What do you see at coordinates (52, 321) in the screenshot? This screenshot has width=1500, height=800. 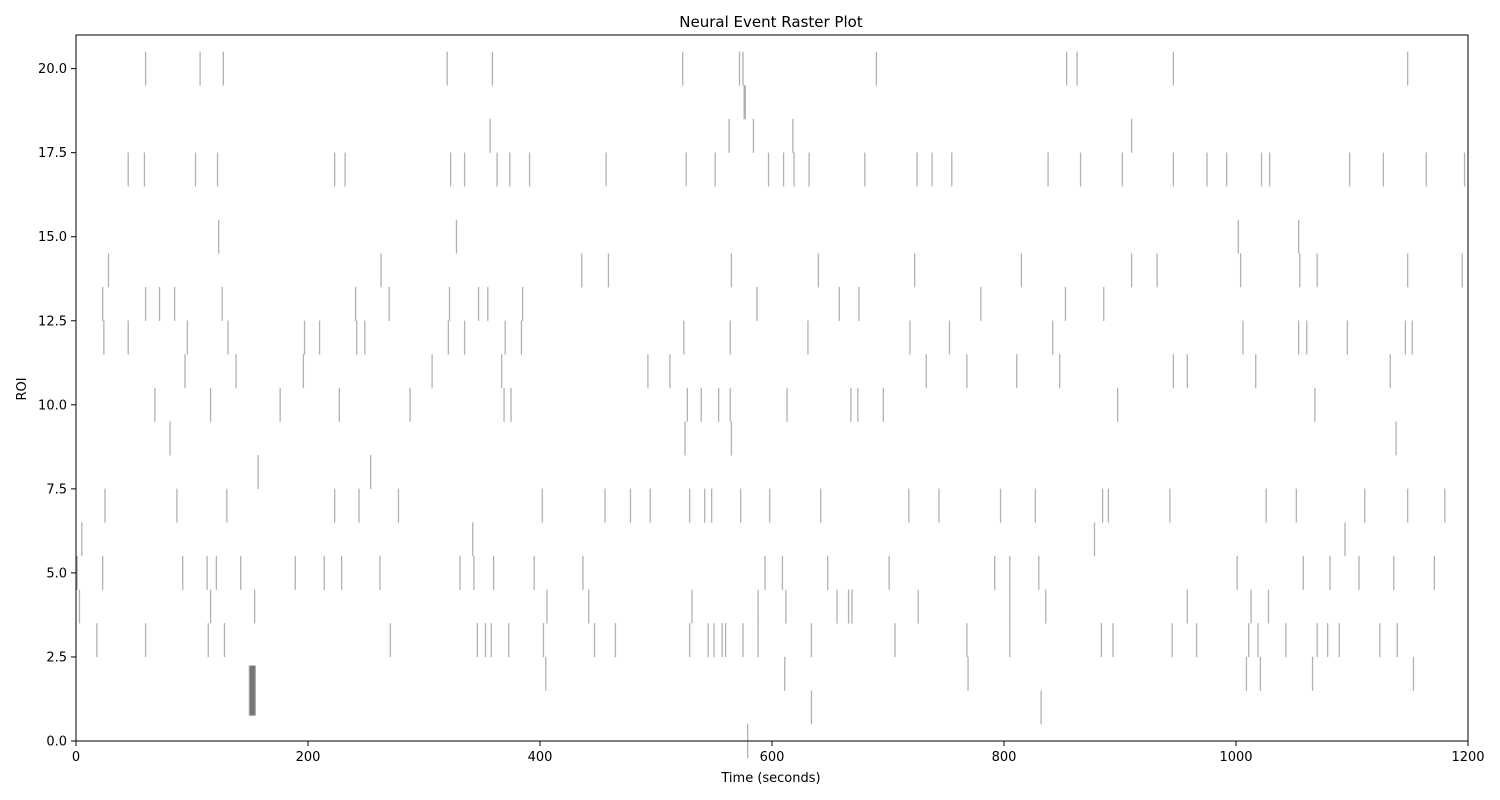 I see `y-tick-label: 12.5` at bounding box center [52, 321].